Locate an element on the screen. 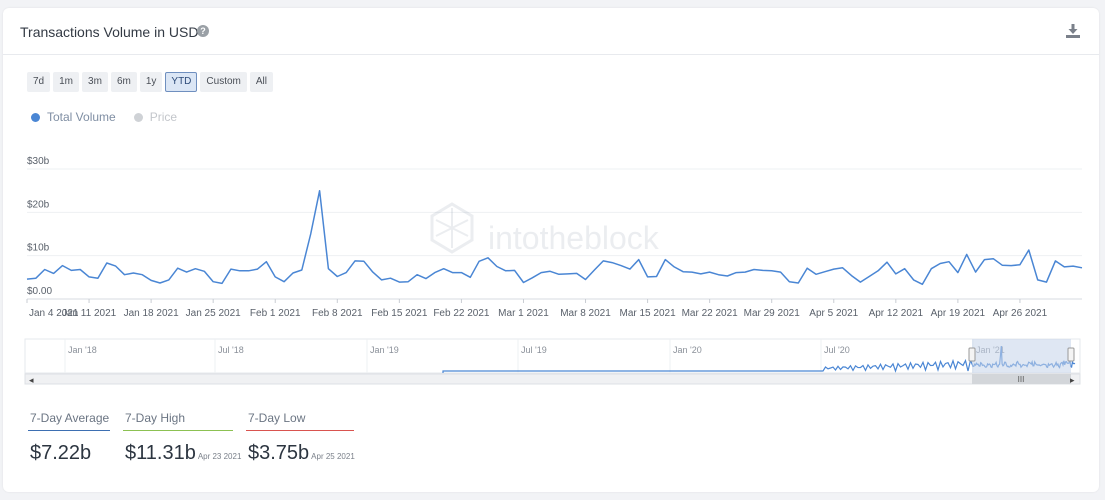  y-tick-label: $30b is located at coordinates (38, 161).